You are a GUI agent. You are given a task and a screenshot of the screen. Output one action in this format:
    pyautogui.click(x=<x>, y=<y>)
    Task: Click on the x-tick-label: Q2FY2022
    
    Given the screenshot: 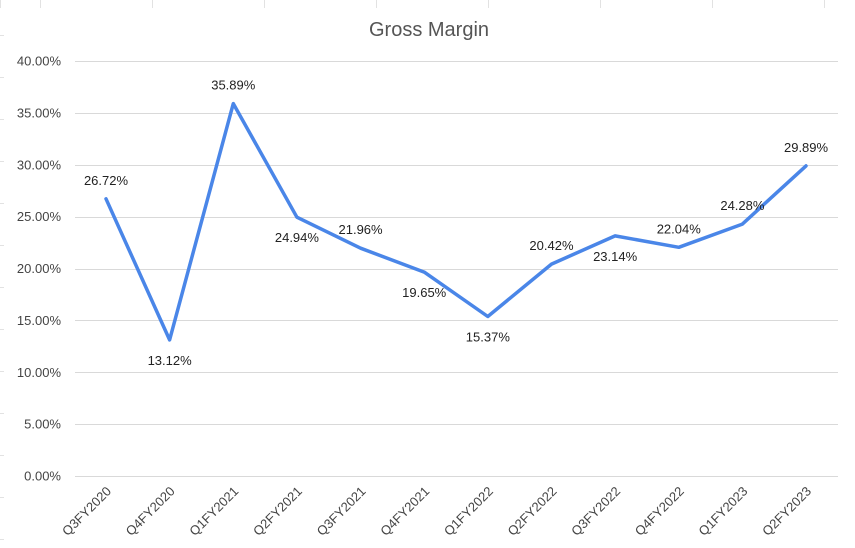 What is the action you would take?
    pyautogui.click(x=532, y=511)
    